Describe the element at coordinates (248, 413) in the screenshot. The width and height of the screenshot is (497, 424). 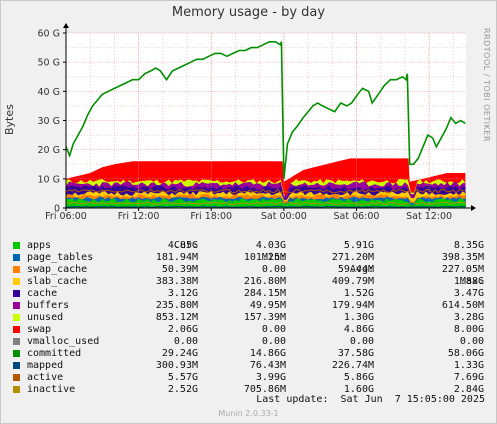
I see `munin-version: Munin 2.0.33-1` at that location.